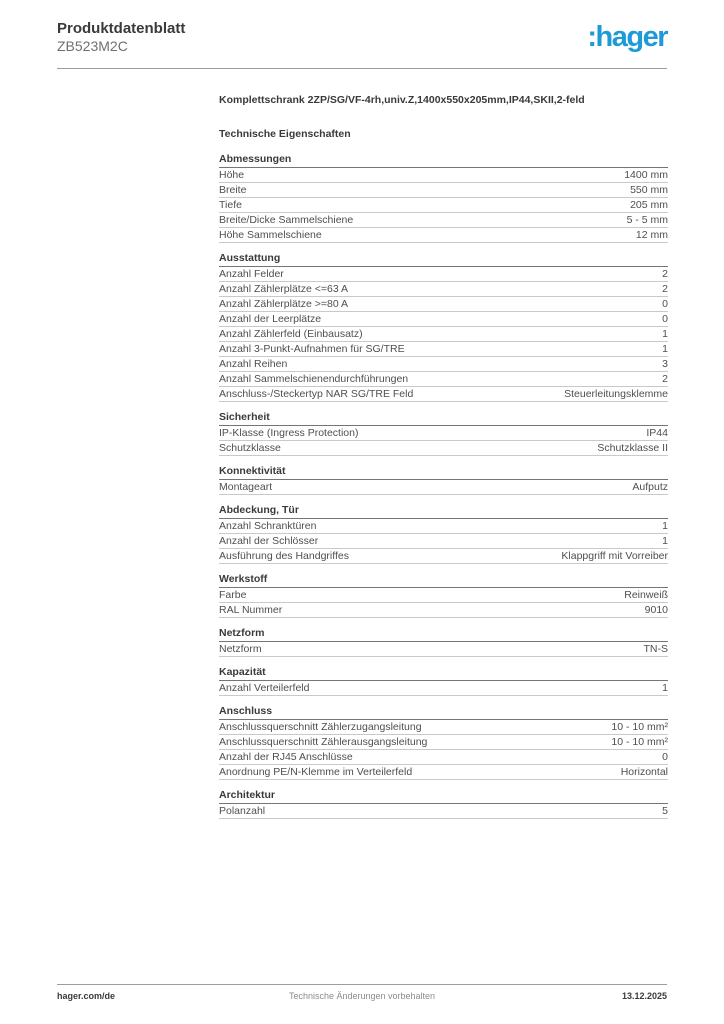 This screenshot has height=1024, width=724. I want to click on property-row: Anzahl Zählerplätze <=63 A 2, so click(443, 289).